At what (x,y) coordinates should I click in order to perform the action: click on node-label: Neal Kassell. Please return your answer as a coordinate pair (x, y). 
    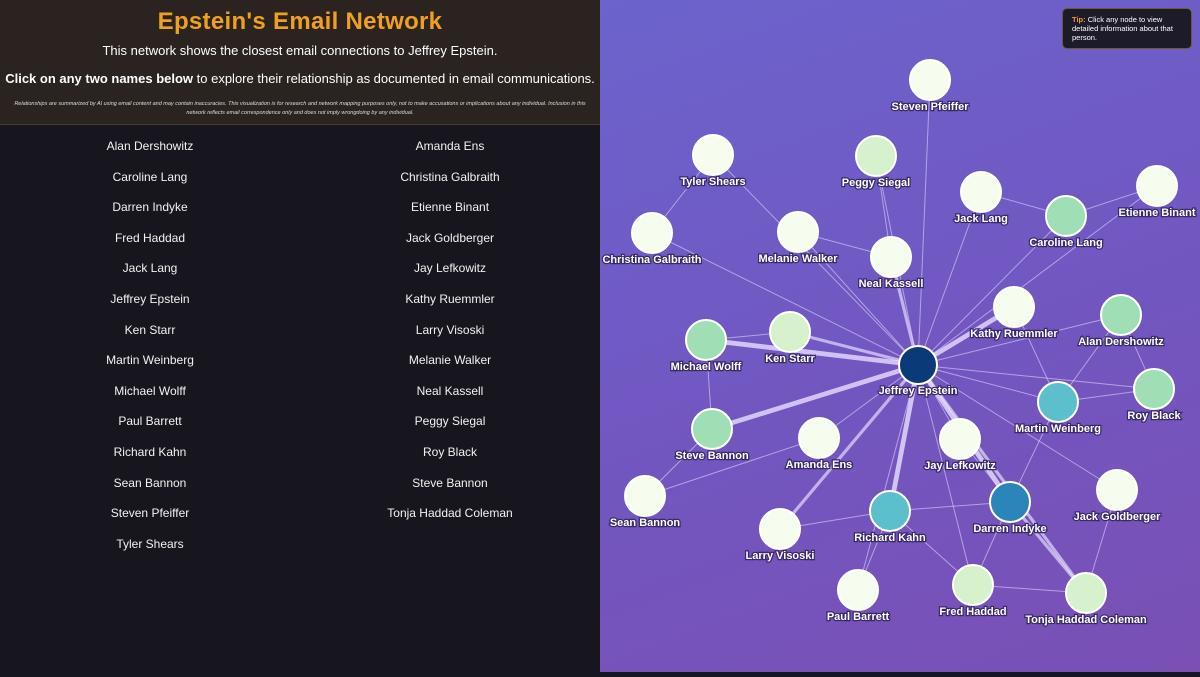
    Looking at the image, I should click on (891, 284).